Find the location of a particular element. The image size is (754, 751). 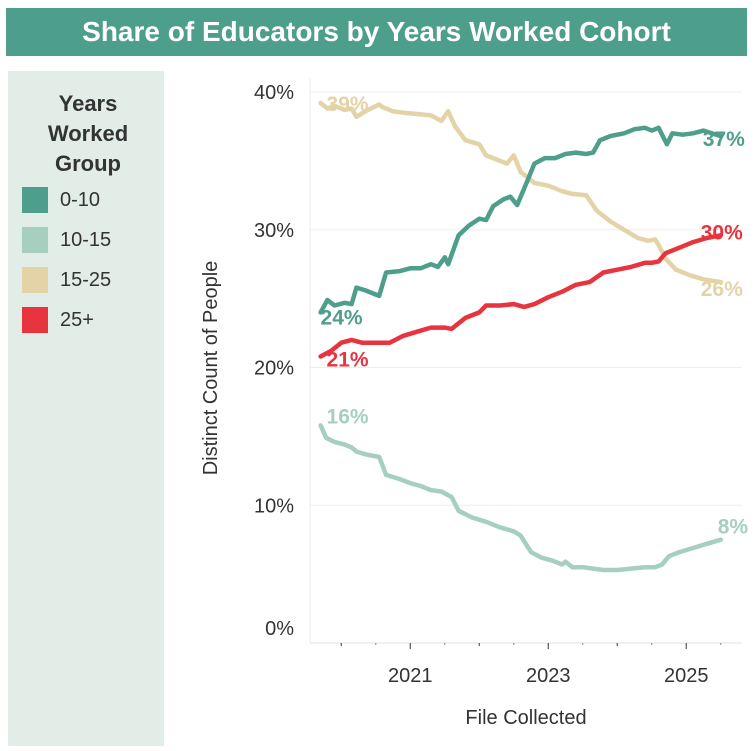

start-label-15-25: 39% is located at coordinates (348, 104).